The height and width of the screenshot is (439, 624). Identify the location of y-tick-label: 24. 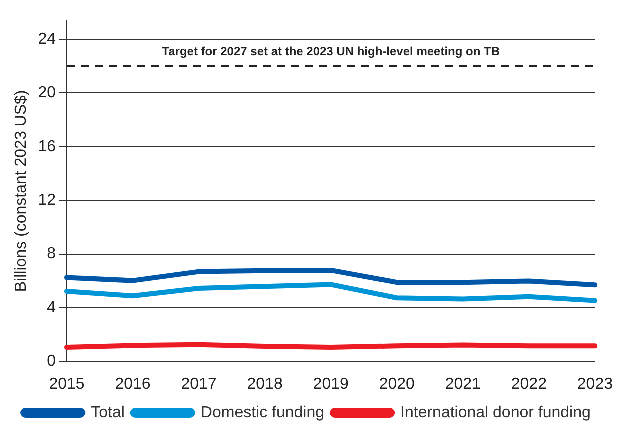
(47, 39).